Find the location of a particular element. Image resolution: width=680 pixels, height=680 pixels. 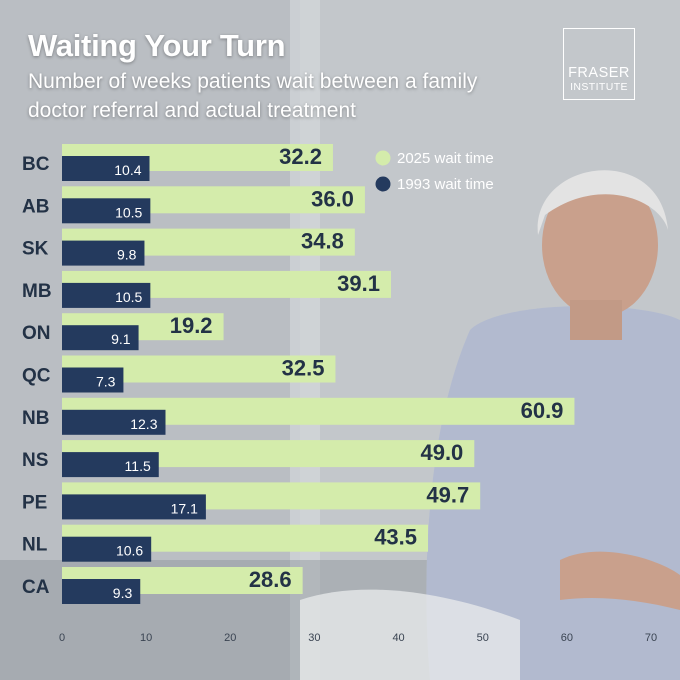

category-label-pe: PE is located at coordinates (34, 502).